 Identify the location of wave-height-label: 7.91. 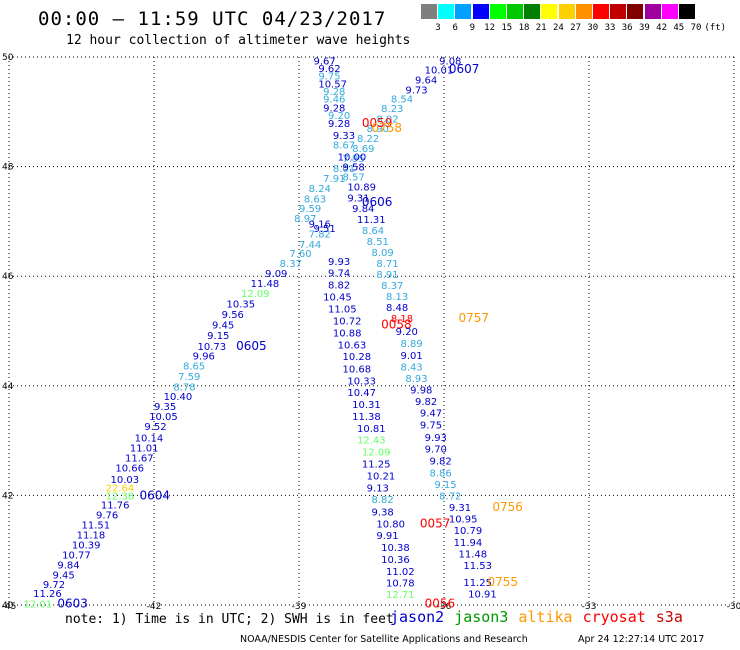
(334, 179).